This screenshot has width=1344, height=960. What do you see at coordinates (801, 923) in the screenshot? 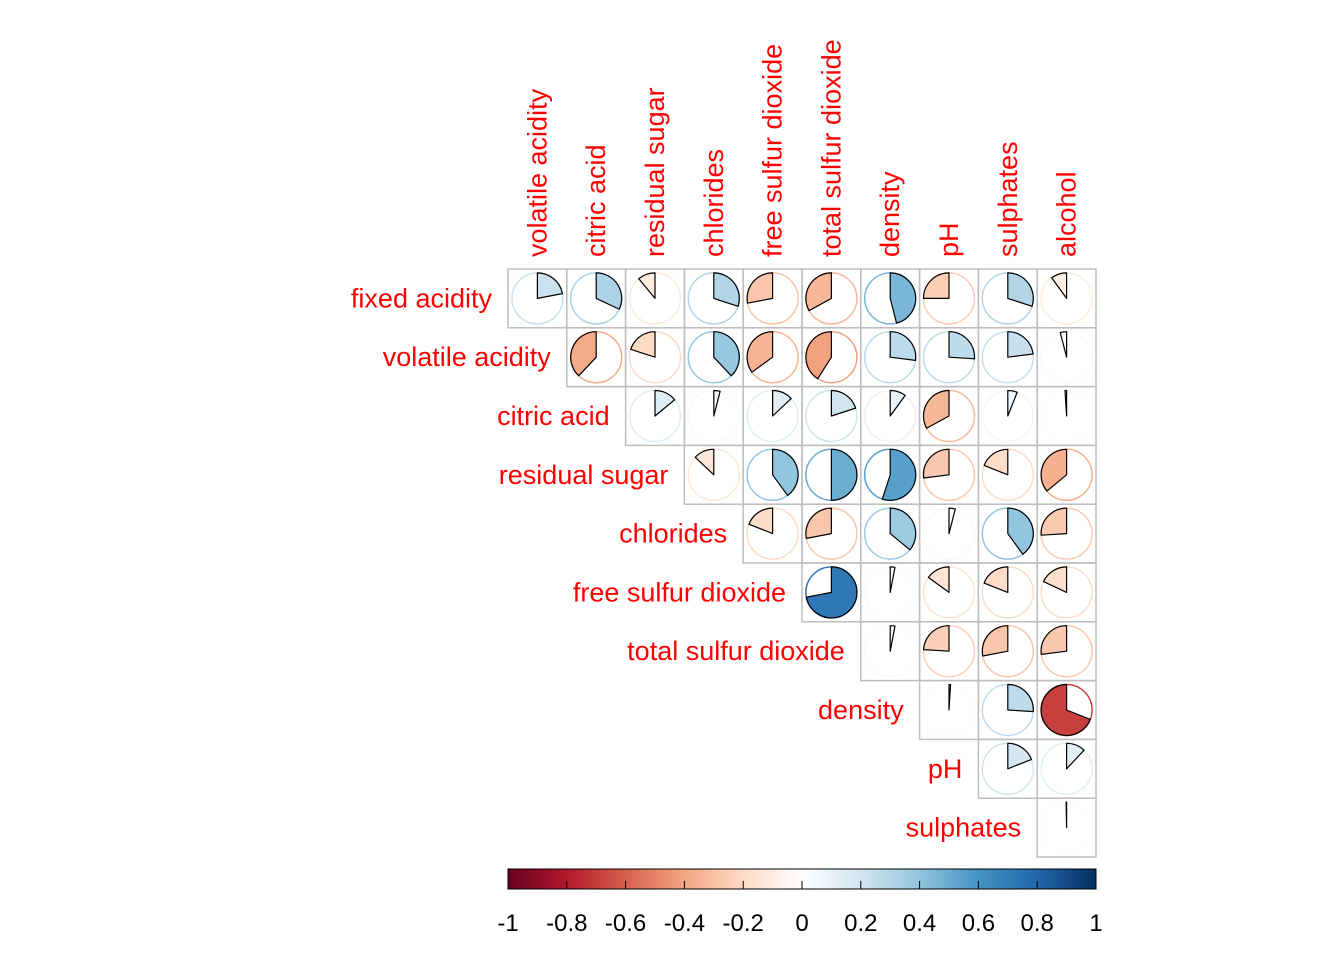
I see `color-legend-tick-label: 0` at bounding box center [801, 923].